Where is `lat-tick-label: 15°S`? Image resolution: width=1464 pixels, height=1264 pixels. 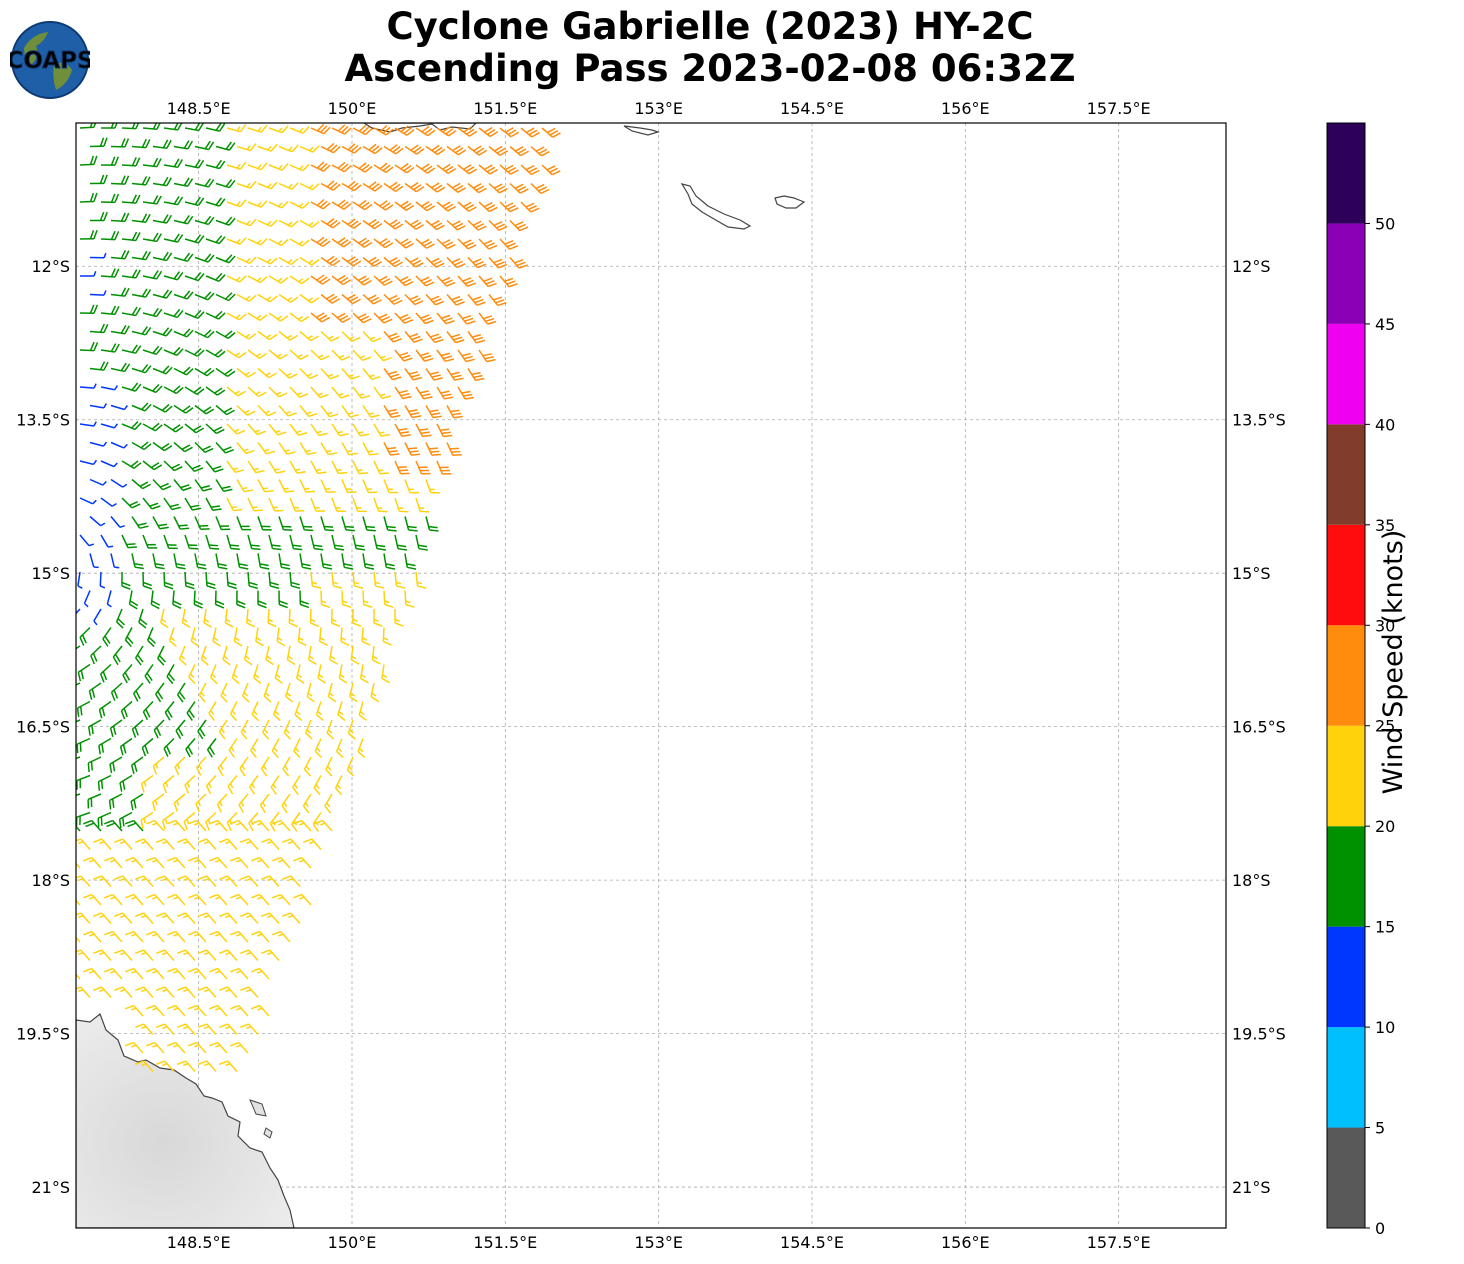
lat-tick-label: 15°S is located at coordinates (1251, 573).